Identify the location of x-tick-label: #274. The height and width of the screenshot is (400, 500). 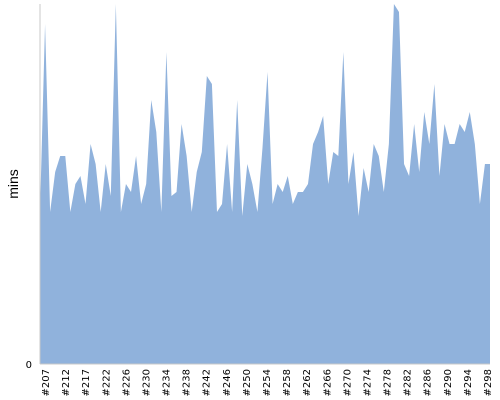
(368, 382).